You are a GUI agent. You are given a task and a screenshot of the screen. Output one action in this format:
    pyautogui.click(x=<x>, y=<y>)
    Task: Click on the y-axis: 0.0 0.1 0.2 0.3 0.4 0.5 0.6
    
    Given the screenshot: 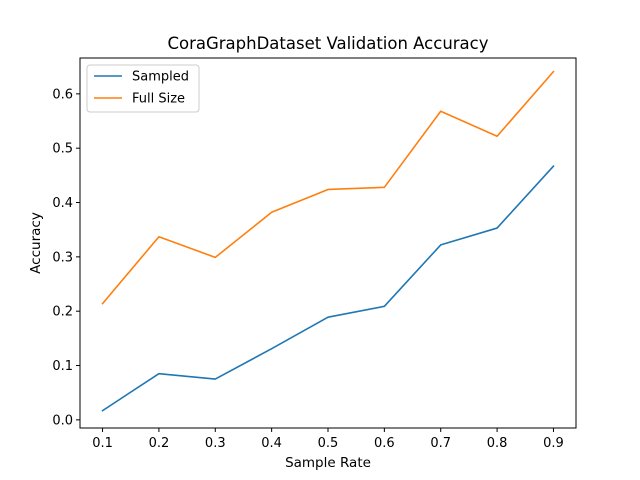 What is the action you would take?
    pyautogui.click(x=66, y=257)
    